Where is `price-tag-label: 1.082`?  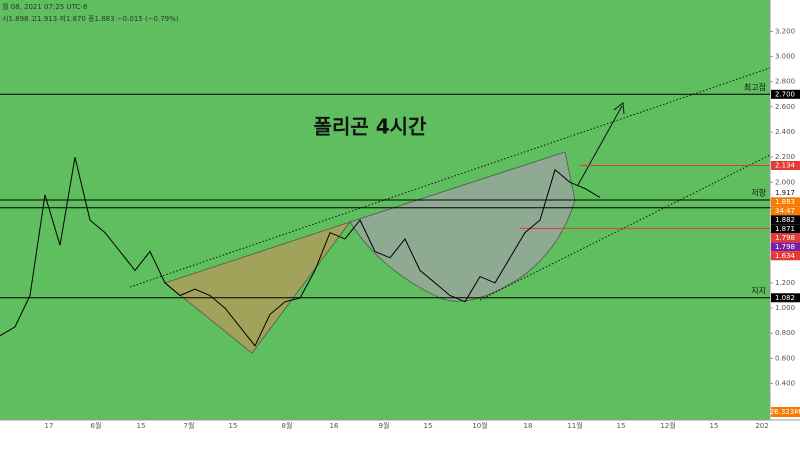 price-tag-label: 1.082 is located at coordinates (785, 298).